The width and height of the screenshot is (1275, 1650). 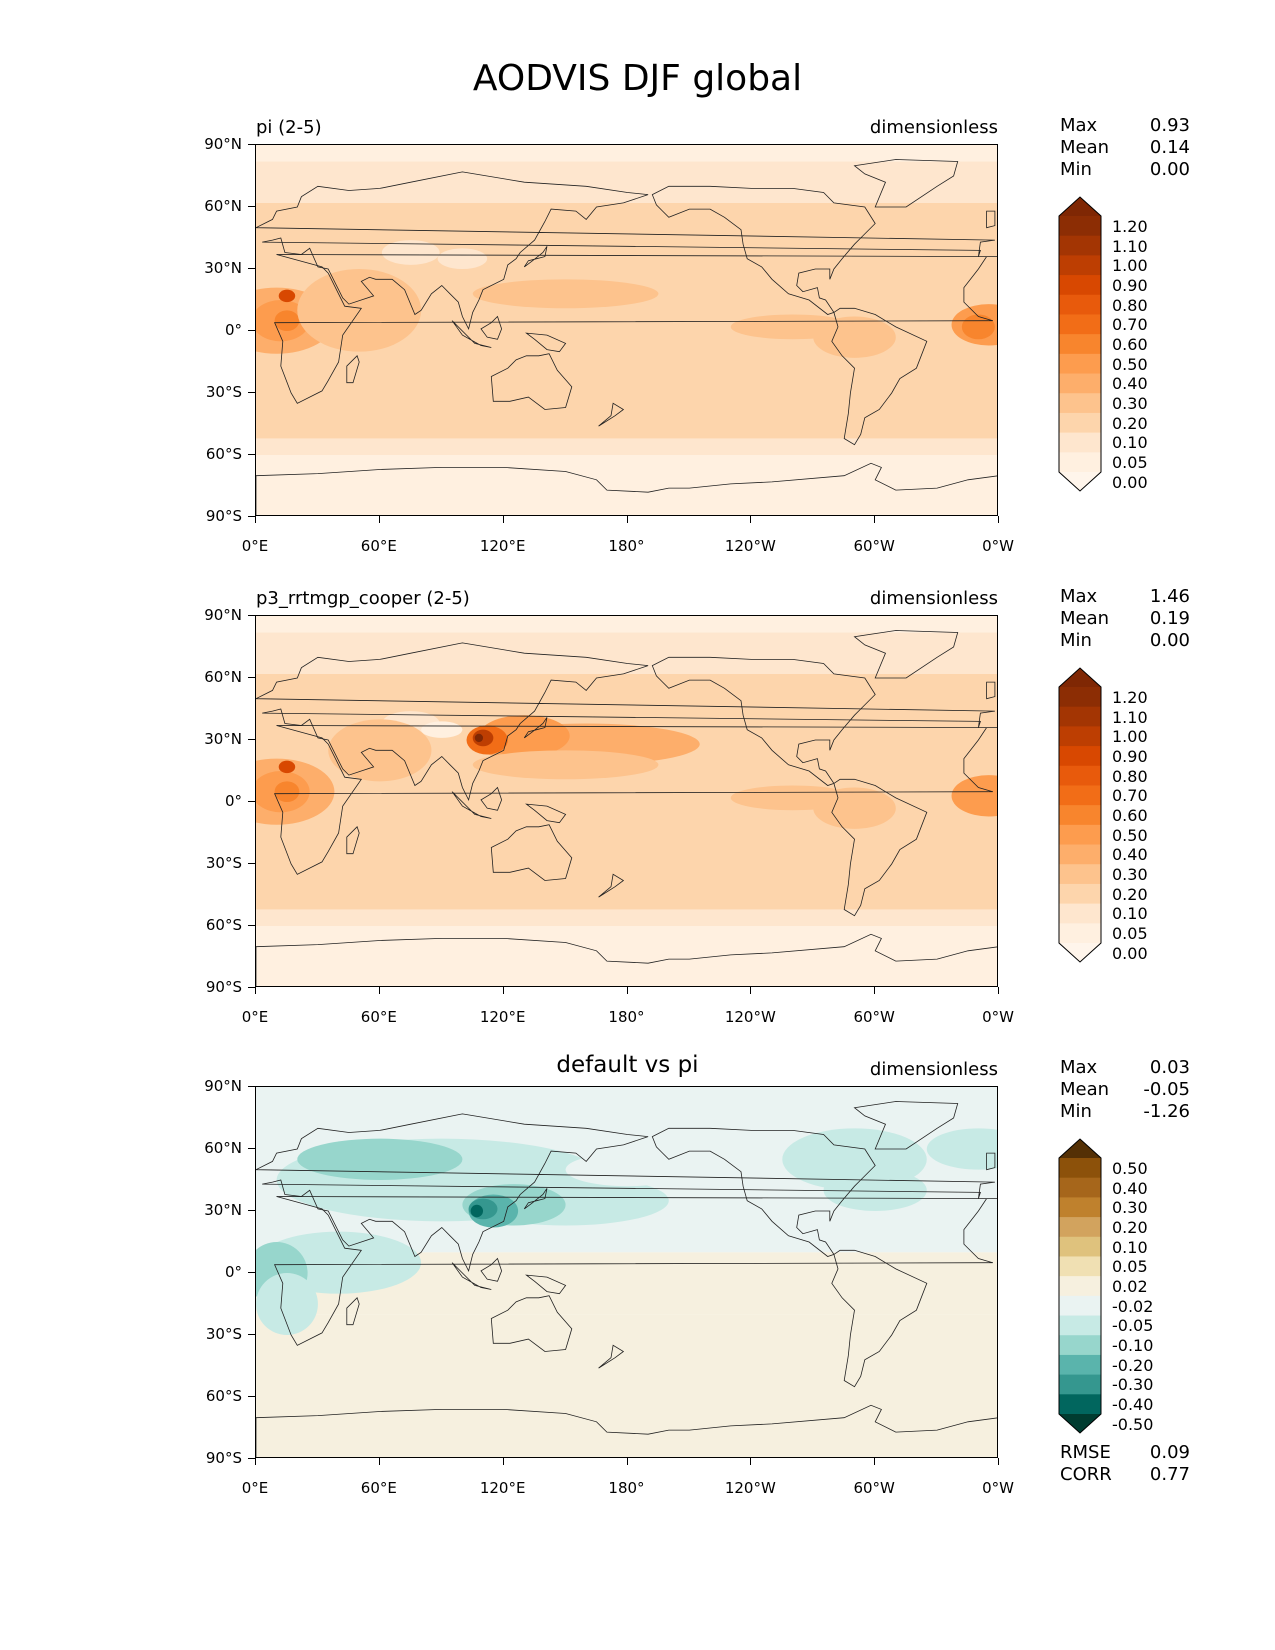 What do you see at coordinates (378, 546) in the screenshot?
I see `lon-tick-label: 60°E` at bounding box center [378, 546].